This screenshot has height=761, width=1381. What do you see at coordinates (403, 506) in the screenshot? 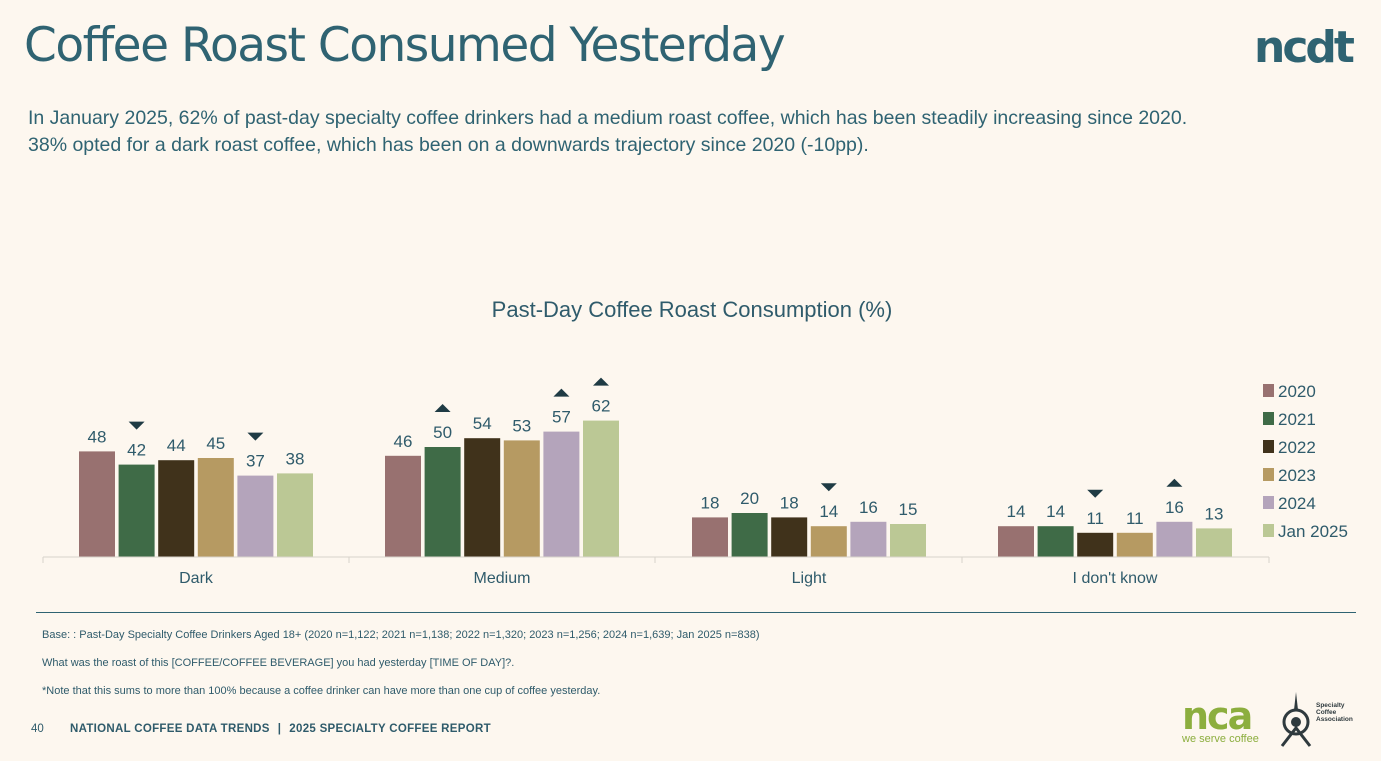
I see `bar-medium-2020` at bounding box center [403, 506].